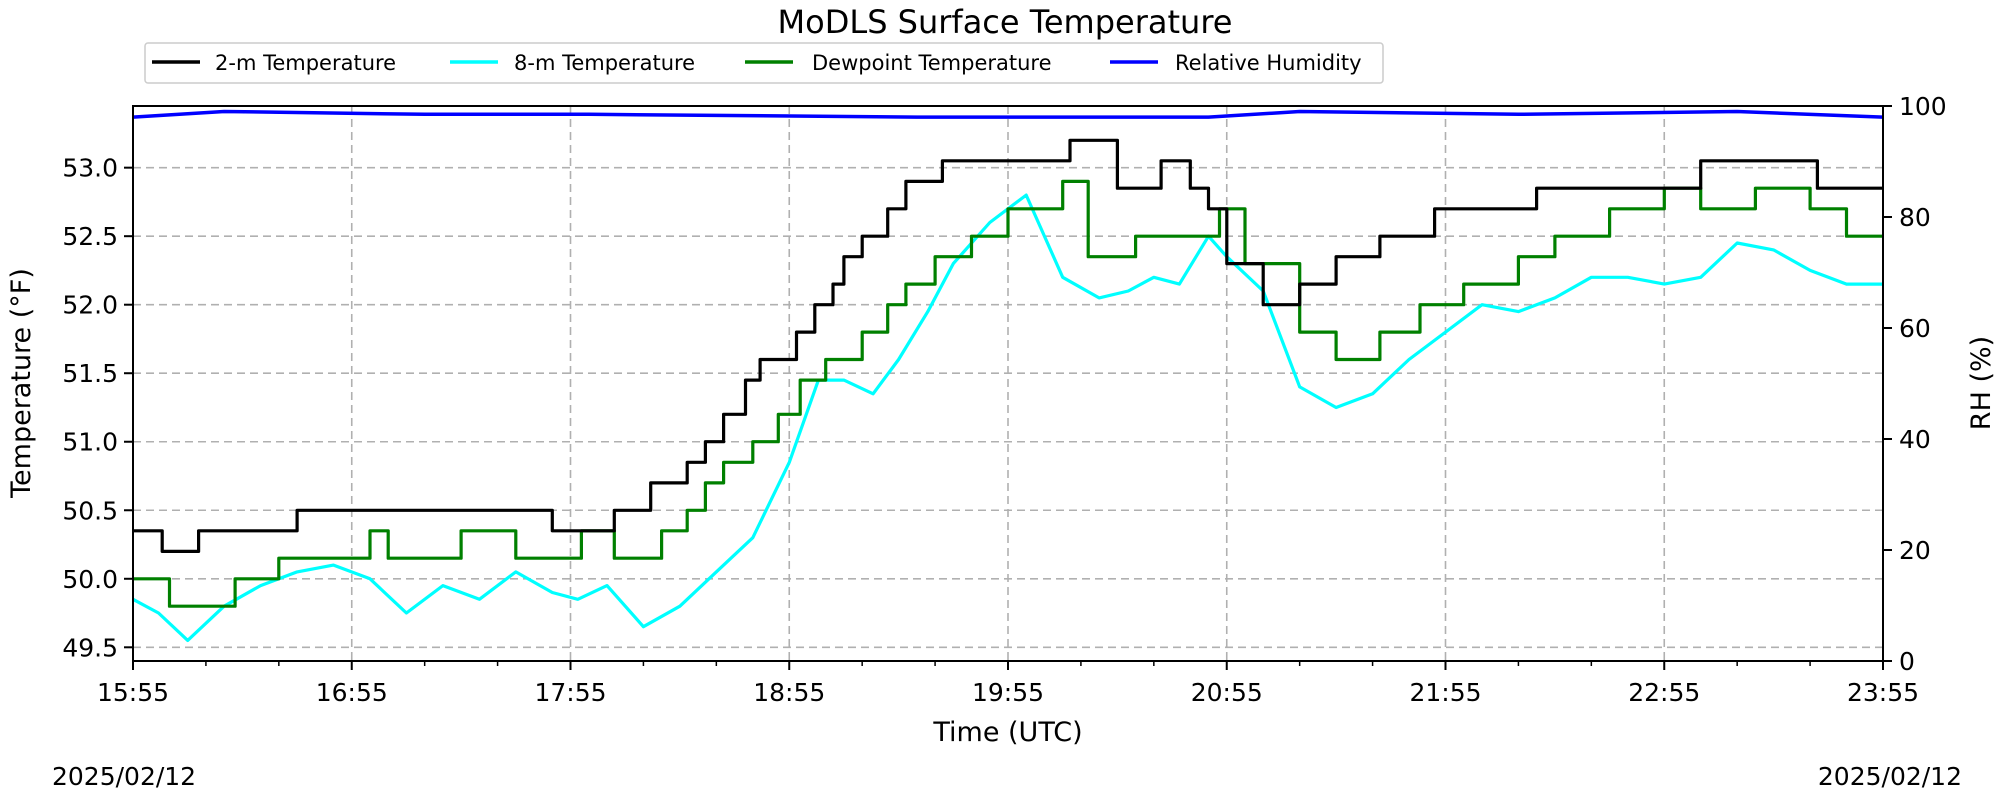  Describe the element at coordinates (90, 168) in the screenshot. I see `y-tick-label: 53.0` at that location.